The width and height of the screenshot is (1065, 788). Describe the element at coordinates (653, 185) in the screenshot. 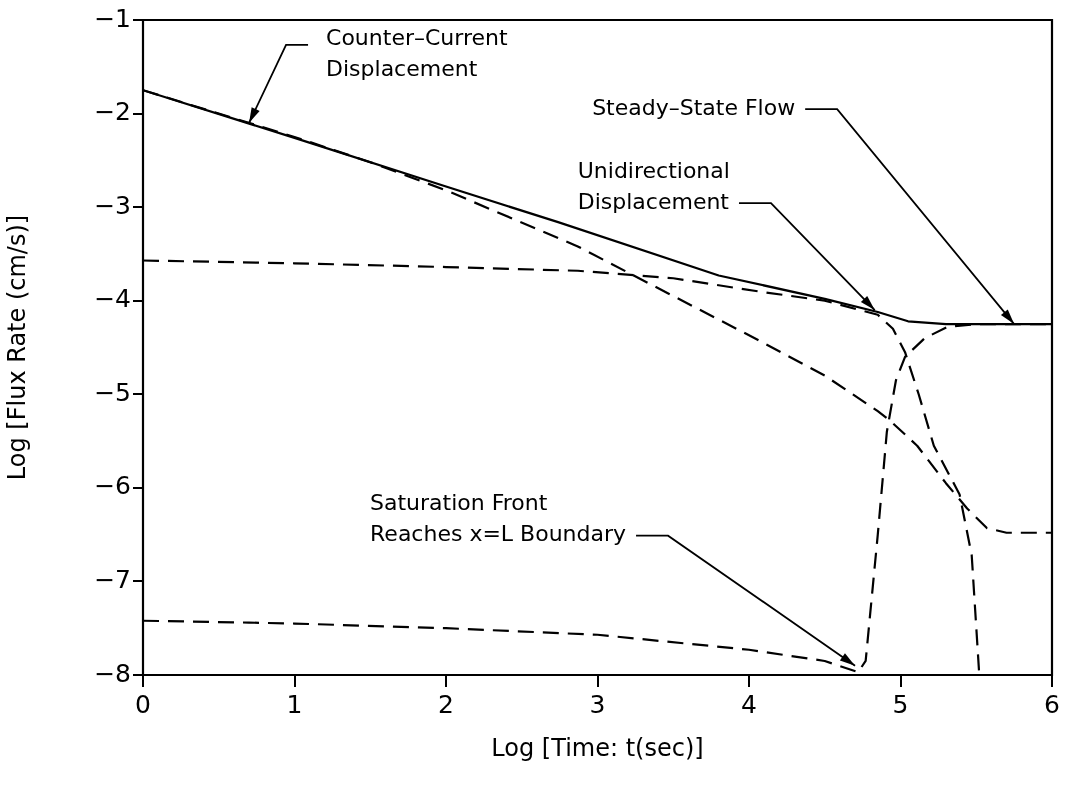

I see `annotation: Unidirectional Displacement` at that location.